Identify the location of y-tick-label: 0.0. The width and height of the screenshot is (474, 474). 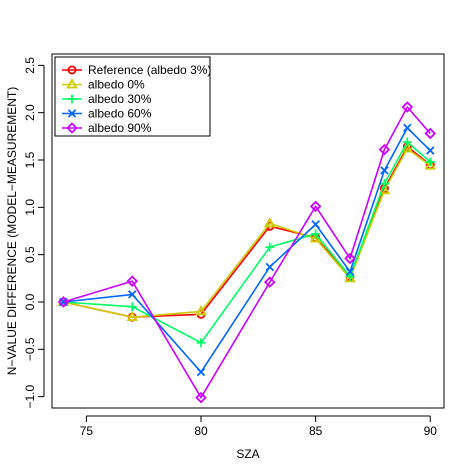
(30, 301).